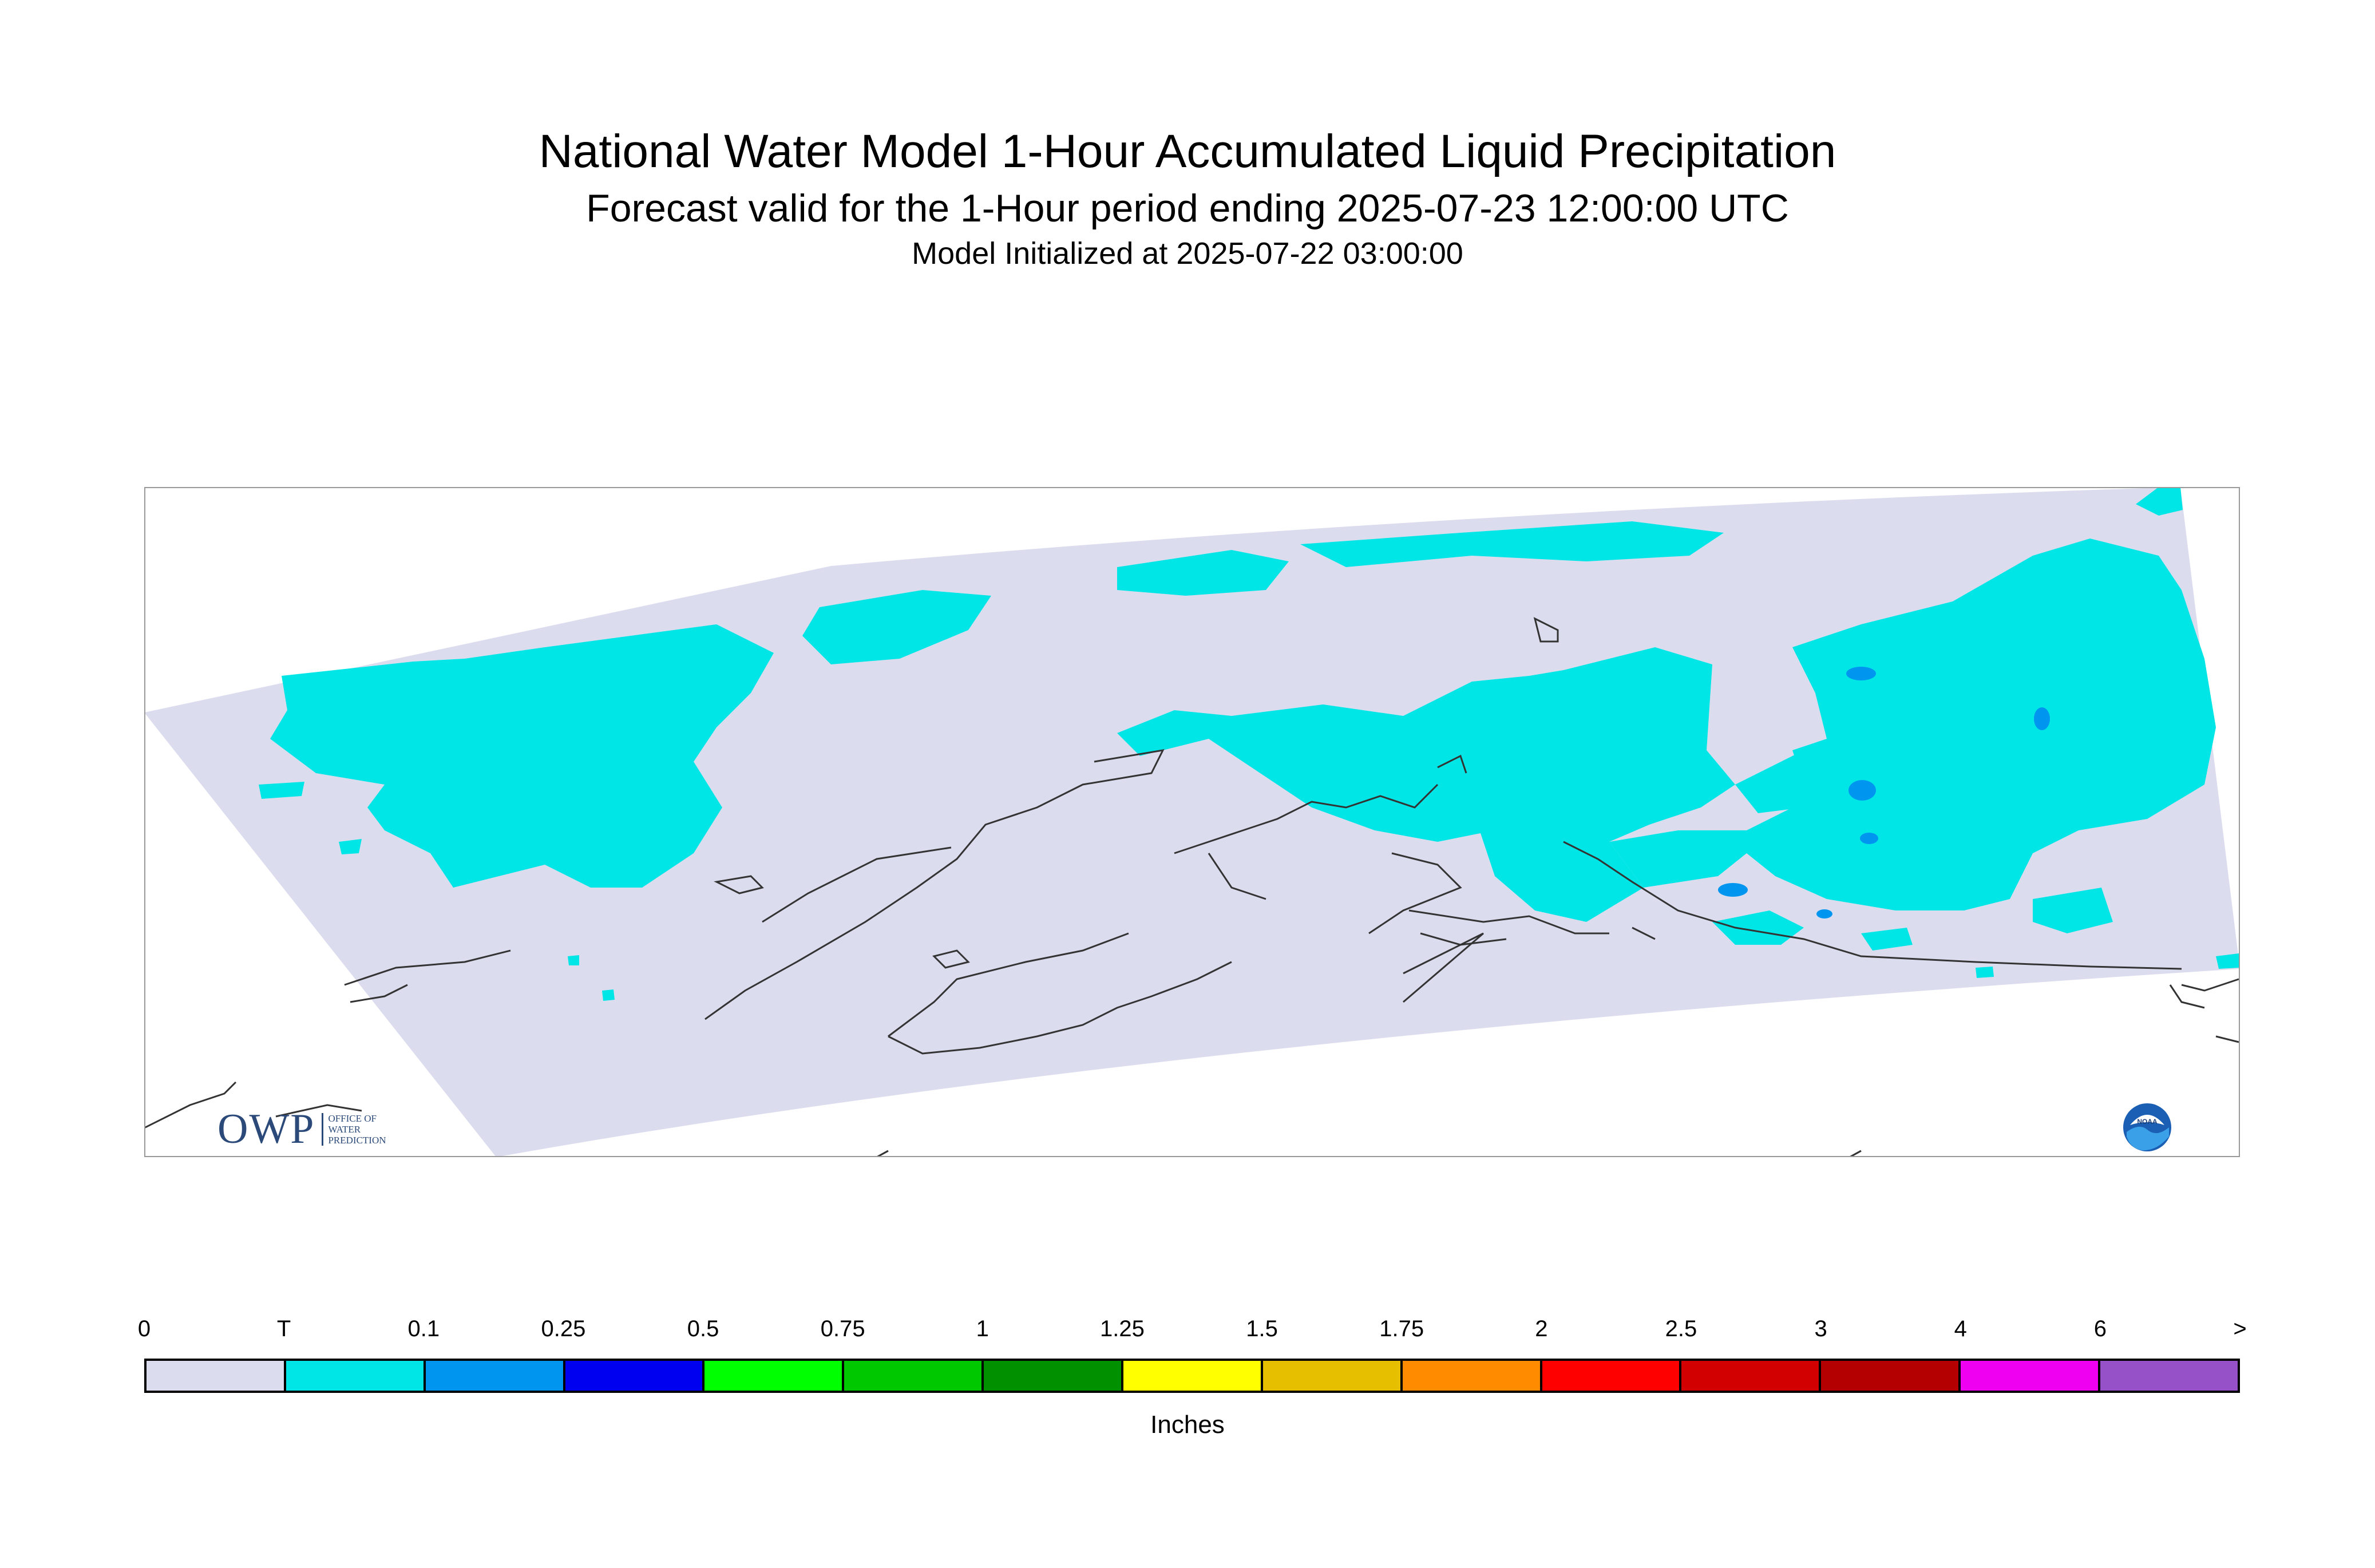  I want to click on precip-colorbar, so click(1192, 1376).